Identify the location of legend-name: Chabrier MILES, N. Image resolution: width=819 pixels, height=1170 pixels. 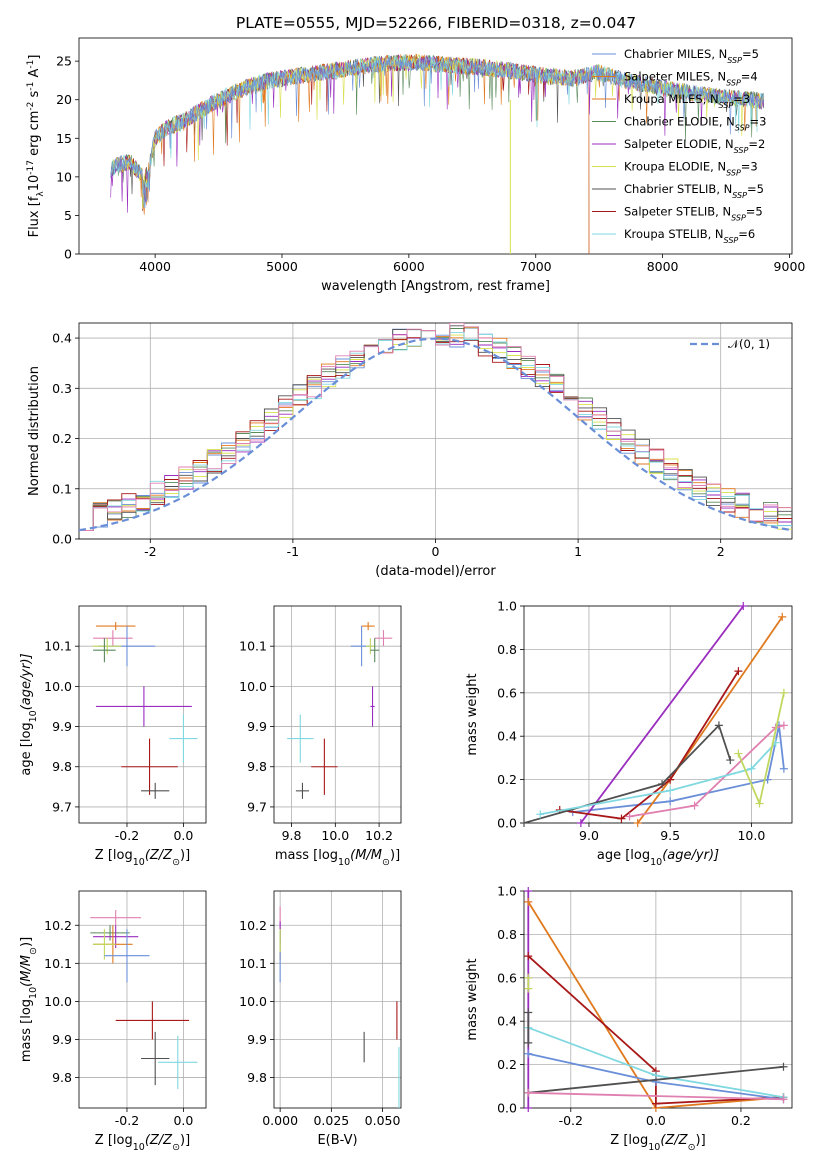
(675, 54).